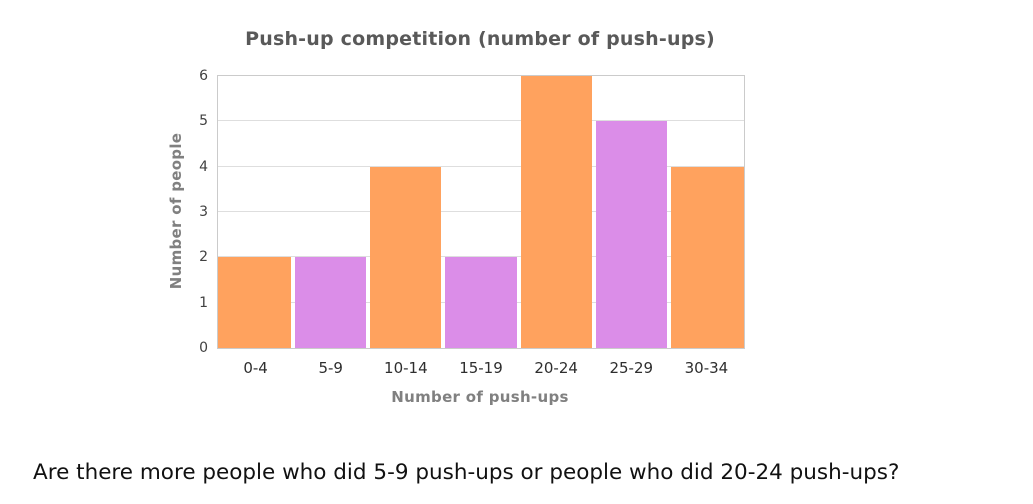  I want to click on gridline-y5, so click(481, 121).